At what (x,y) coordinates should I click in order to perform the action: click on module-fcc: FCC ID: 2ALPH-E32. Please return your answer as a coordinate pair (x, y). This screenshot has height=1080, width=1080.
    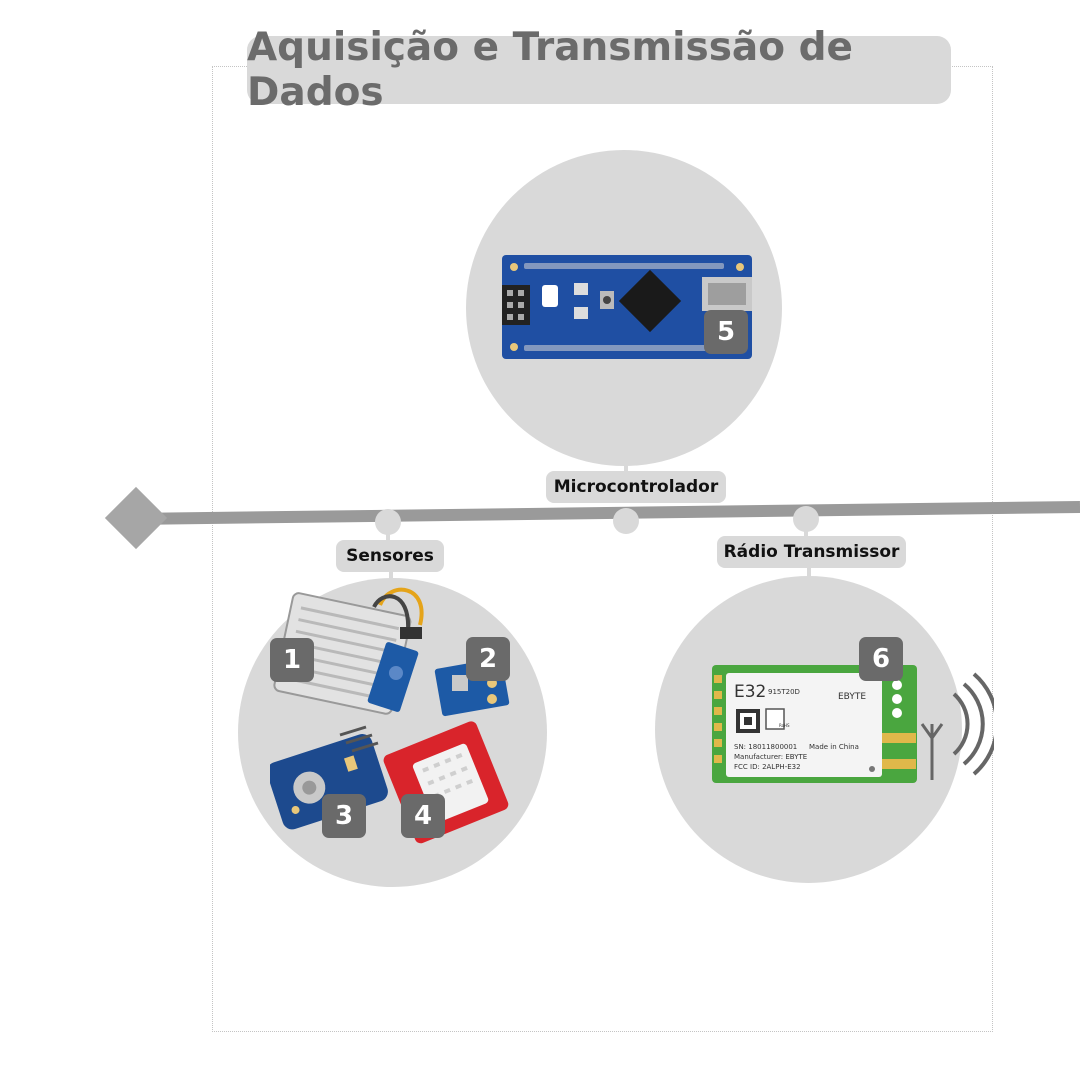
    Looking at the image, I should click on (767, 767).